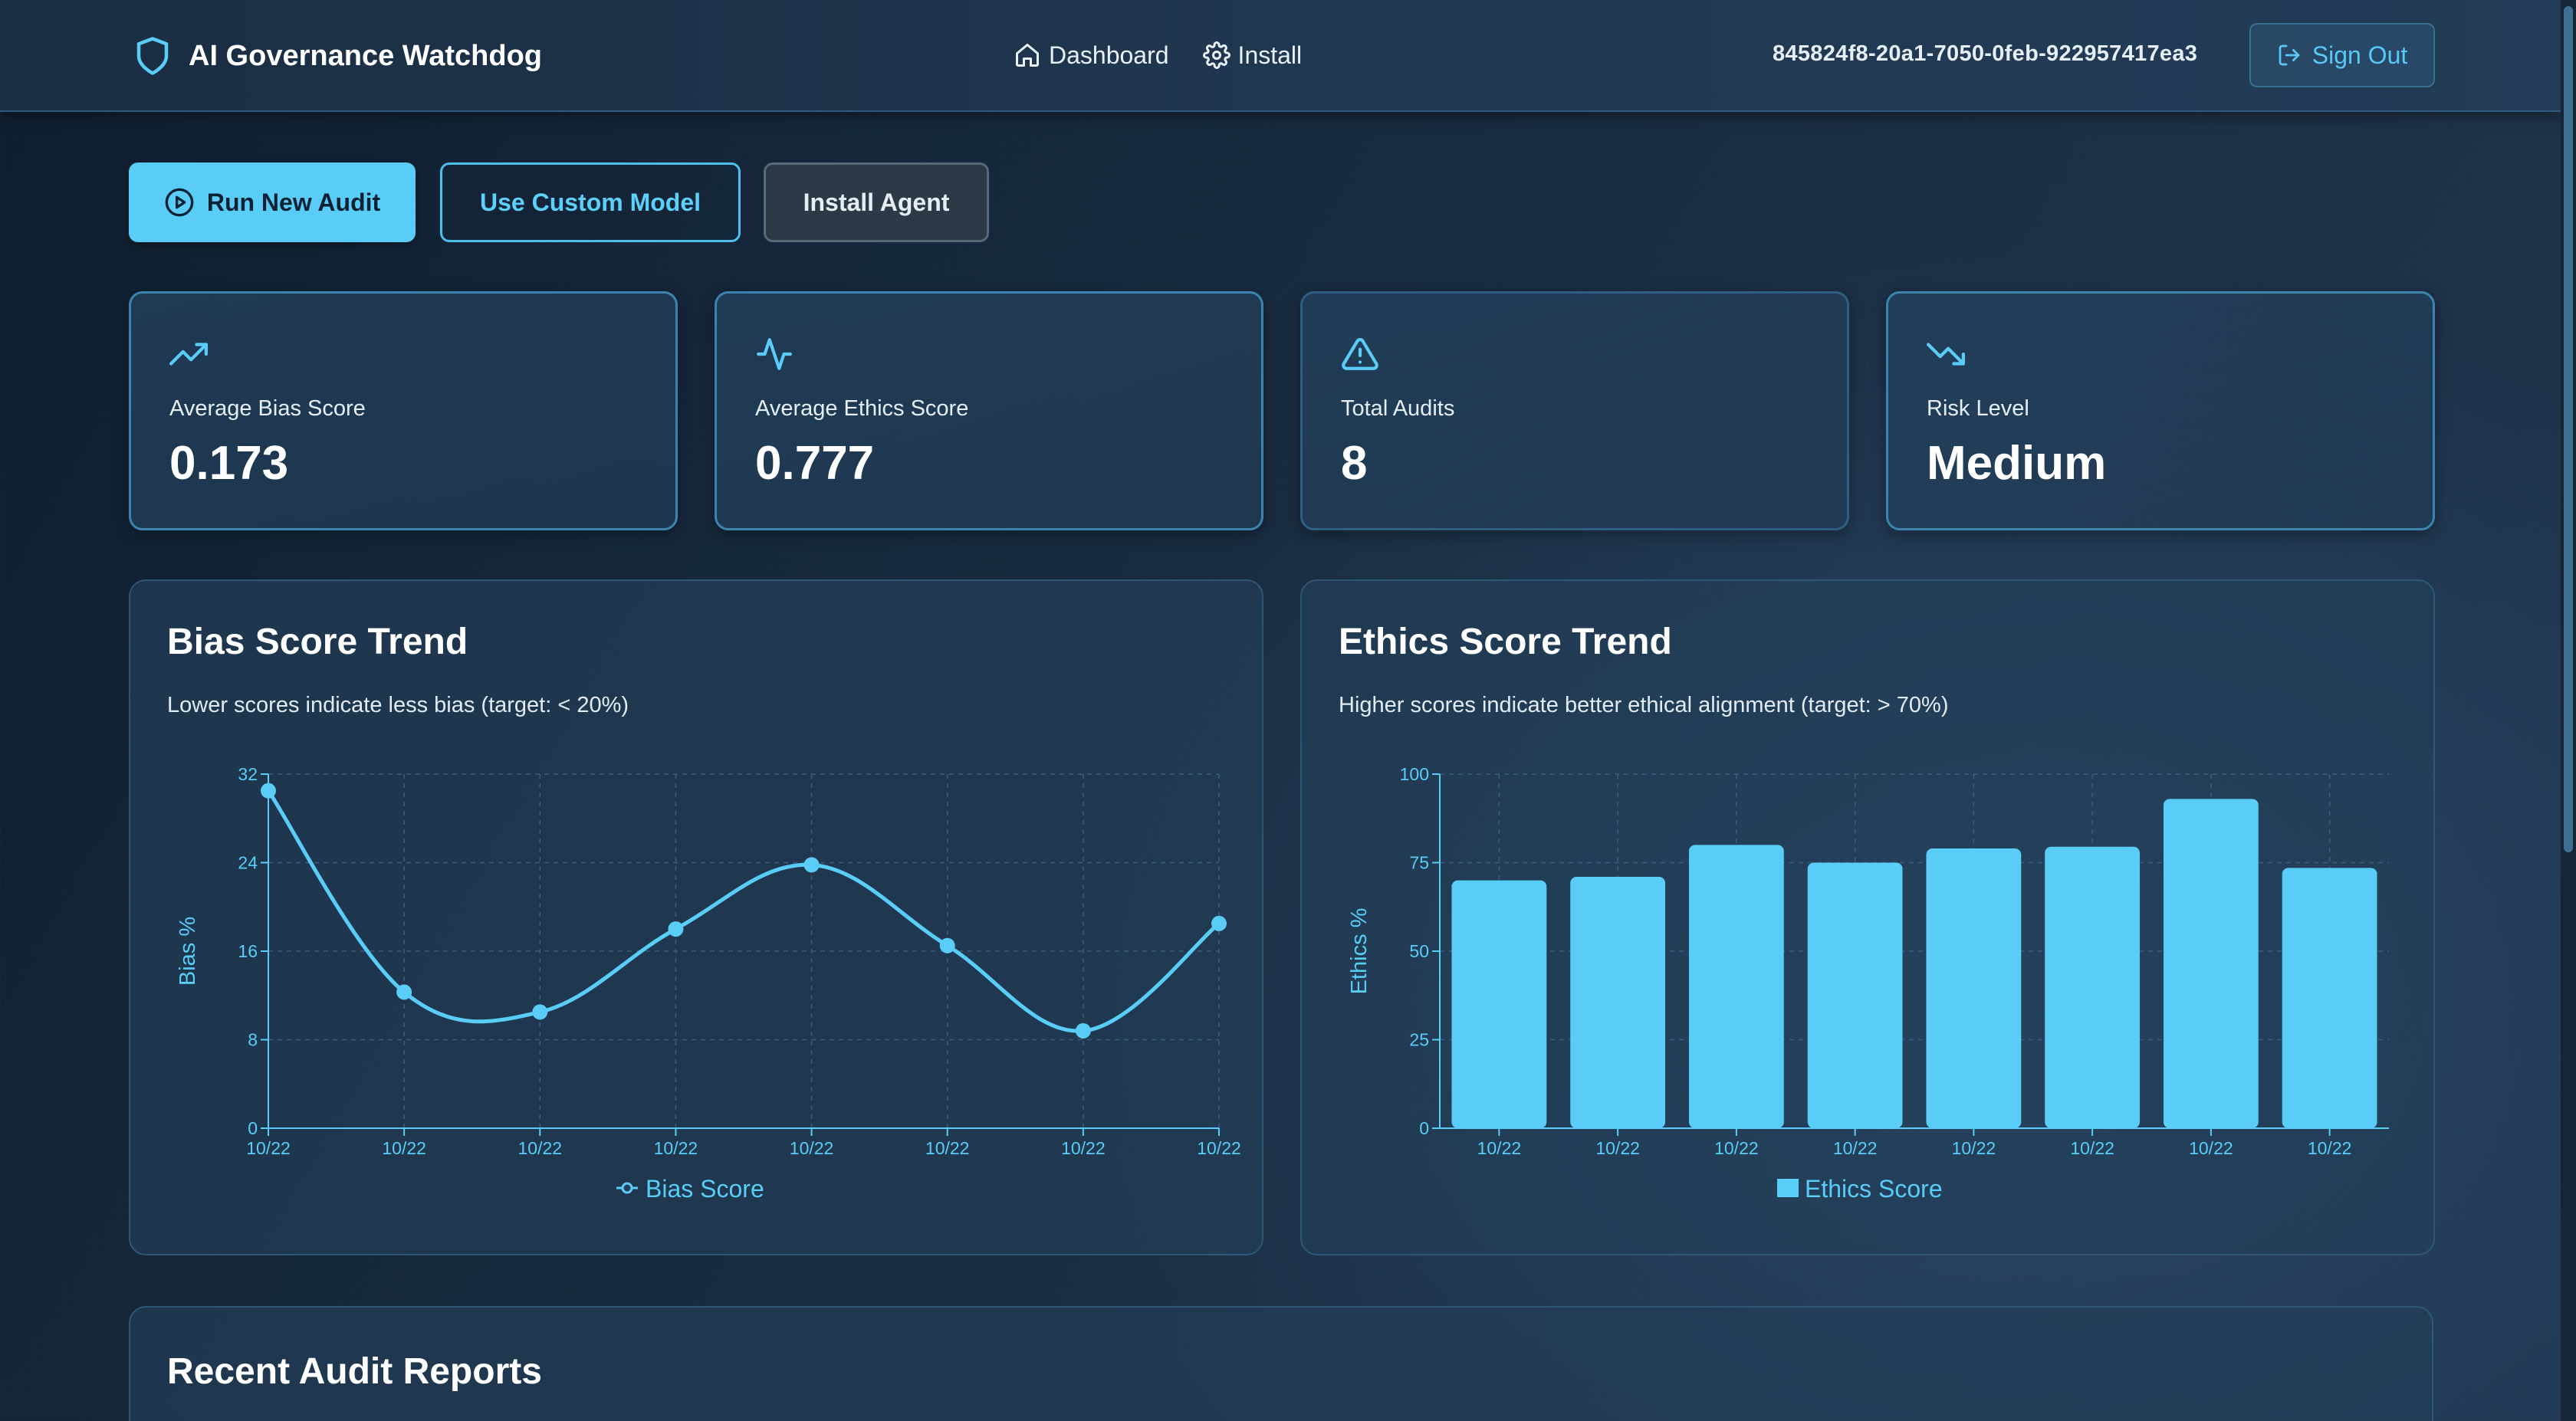 The image size is (2576, 1421). What do you see at coordinates (1398, 408) in the screenshot?
I see `stat-label: Total Audits` at bounding box center [1398, 408].